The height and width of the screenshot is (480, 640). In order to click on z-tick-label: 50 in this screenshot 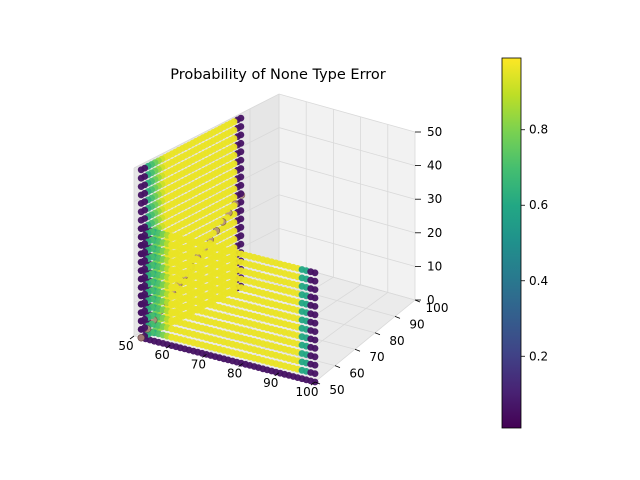, I will do `click(434, 132)`.